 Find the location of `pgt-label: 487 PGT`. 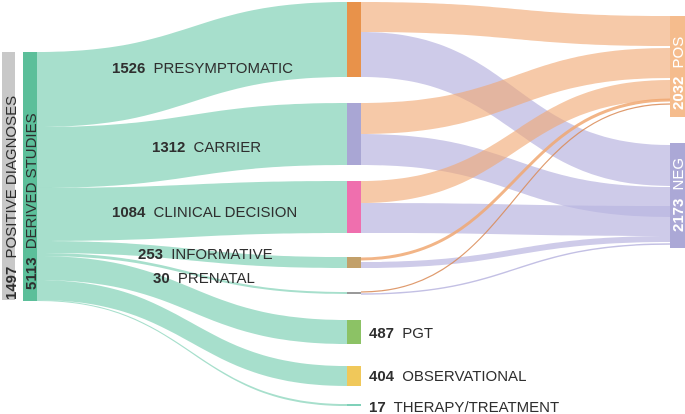

pgt-label: 487 PGT is located at coordinates (401, 333).